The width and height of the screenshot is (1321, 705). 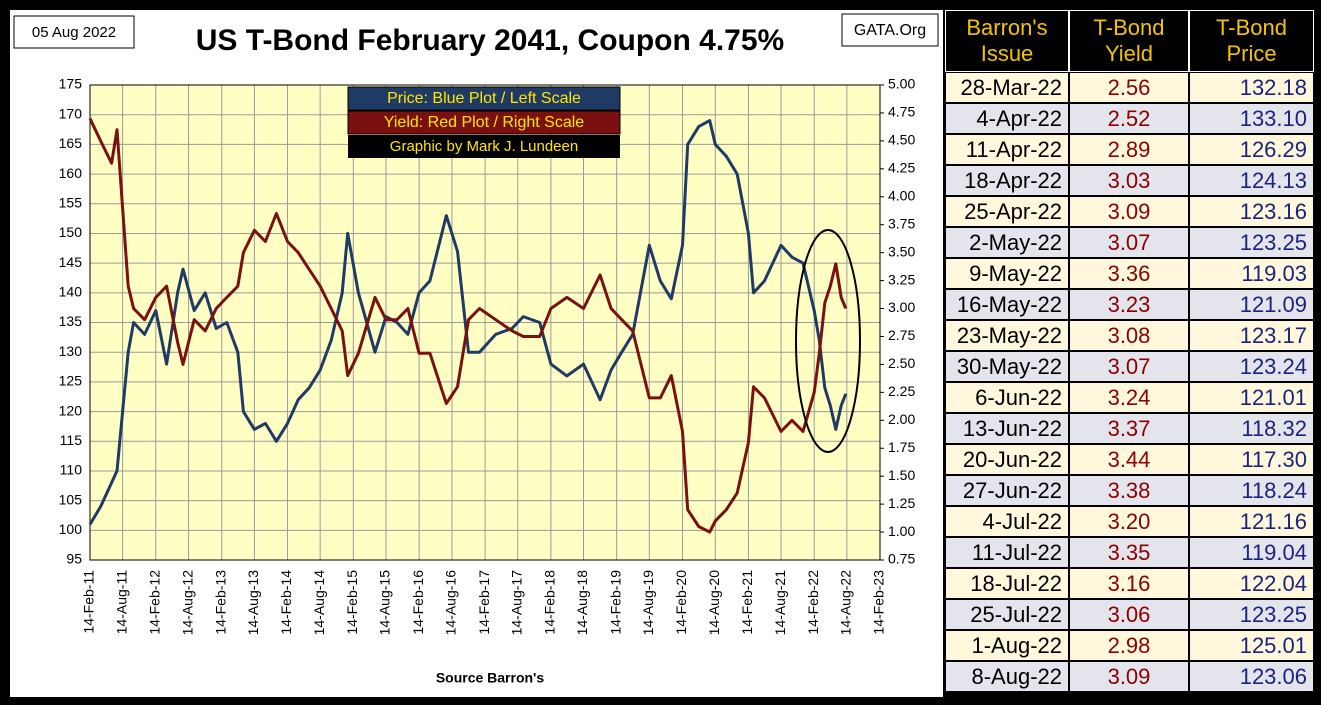 I want to click on y2-tick-label: 3.25, so click(x=901, y=279).